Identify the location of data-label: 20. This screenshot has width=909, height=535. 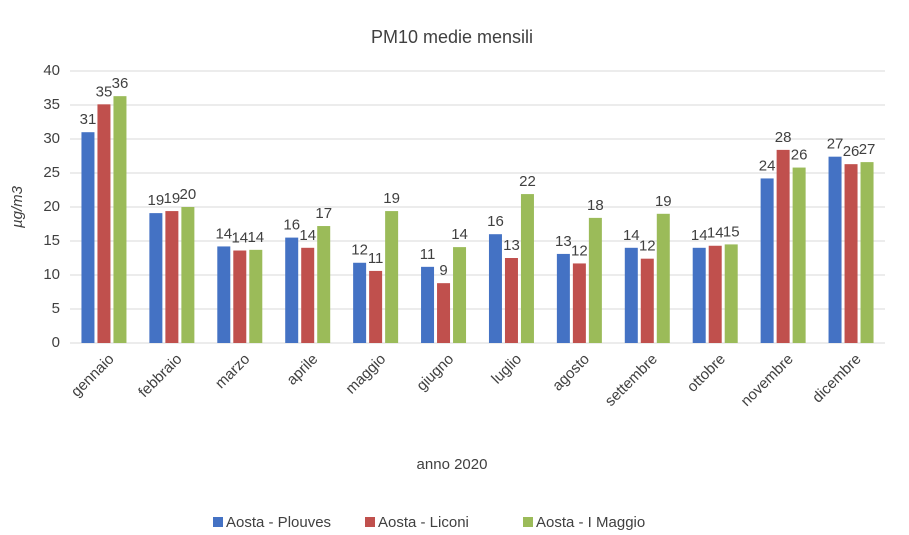
(188, 194).